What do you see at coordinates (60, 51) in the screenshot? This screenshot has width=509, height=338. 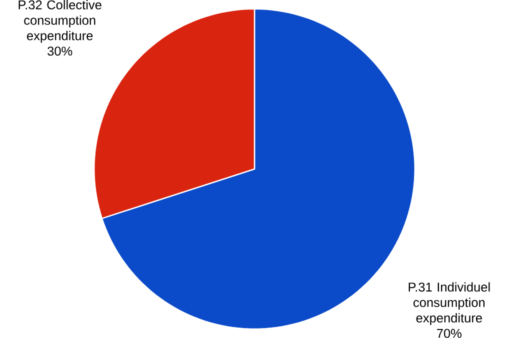 I see `data-label: 30%` at bounding box center [60, 51].